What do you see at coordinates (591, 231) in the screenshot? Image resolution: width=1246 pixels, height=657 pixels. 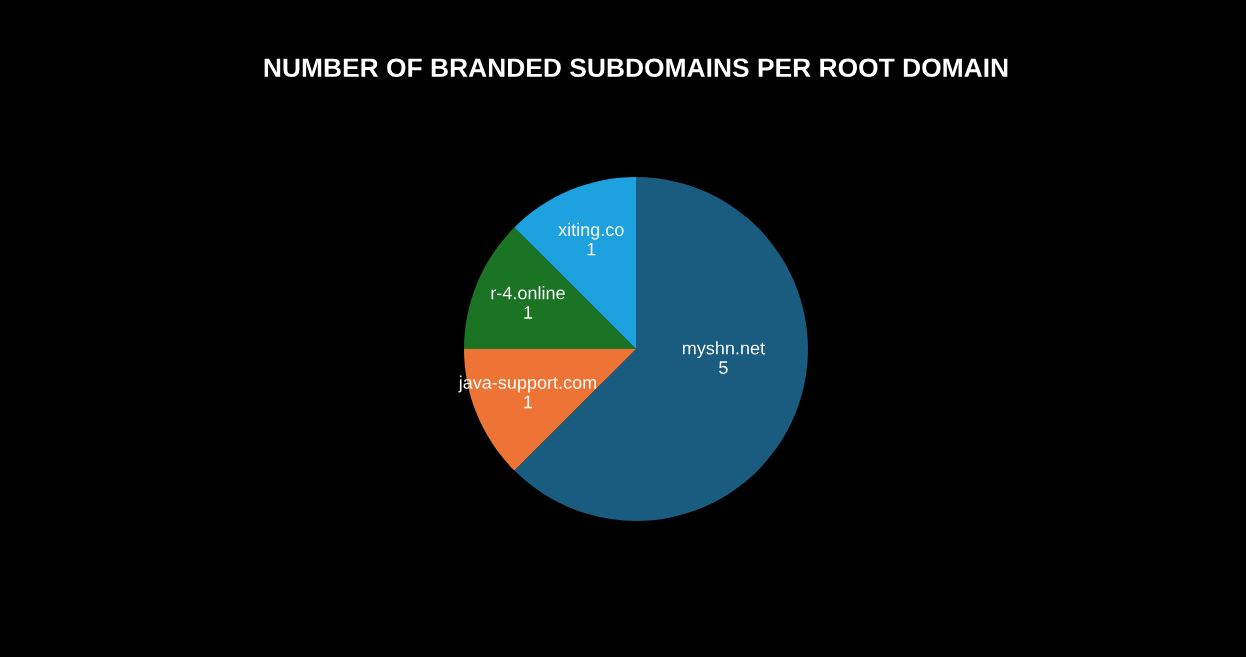 I see `slice-label: xiting.co` at bounding box center [591, 231].